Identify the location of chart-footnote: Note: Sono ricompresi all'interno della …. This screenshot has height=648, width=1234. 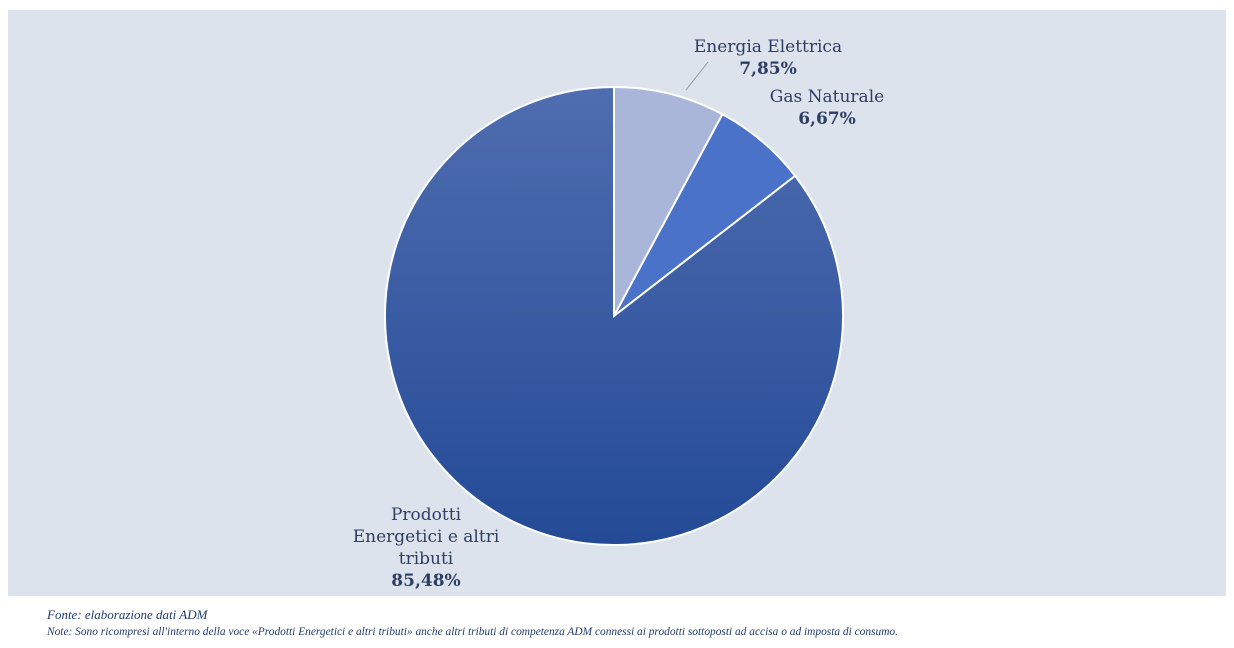
(472, 632).